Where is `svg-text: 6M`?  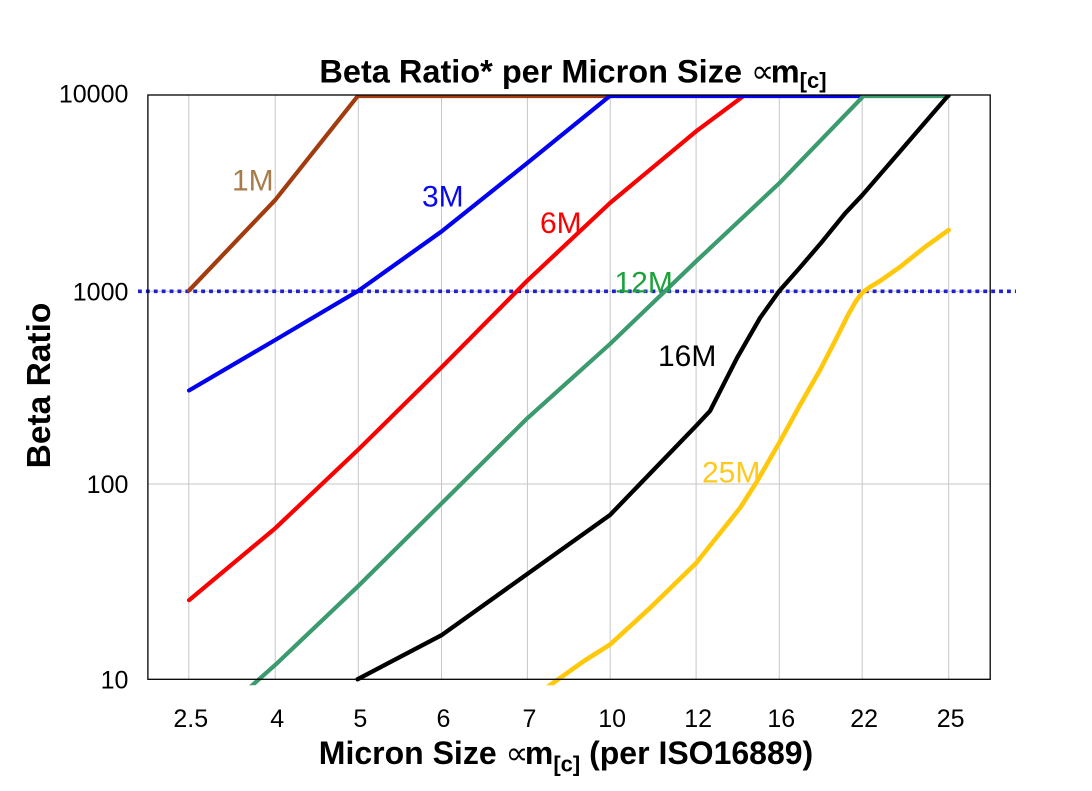 svg-text: 6M is located at coordinates (561, 223).